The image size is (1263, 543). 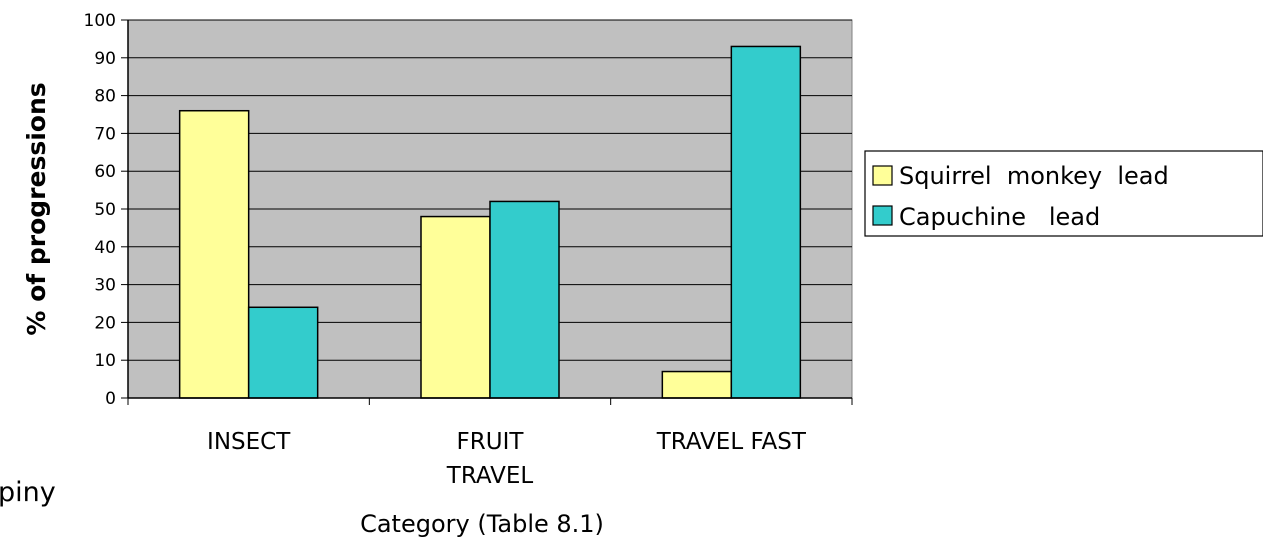 I want to click on y-tick-label: 80, so click(x=105, y=97).